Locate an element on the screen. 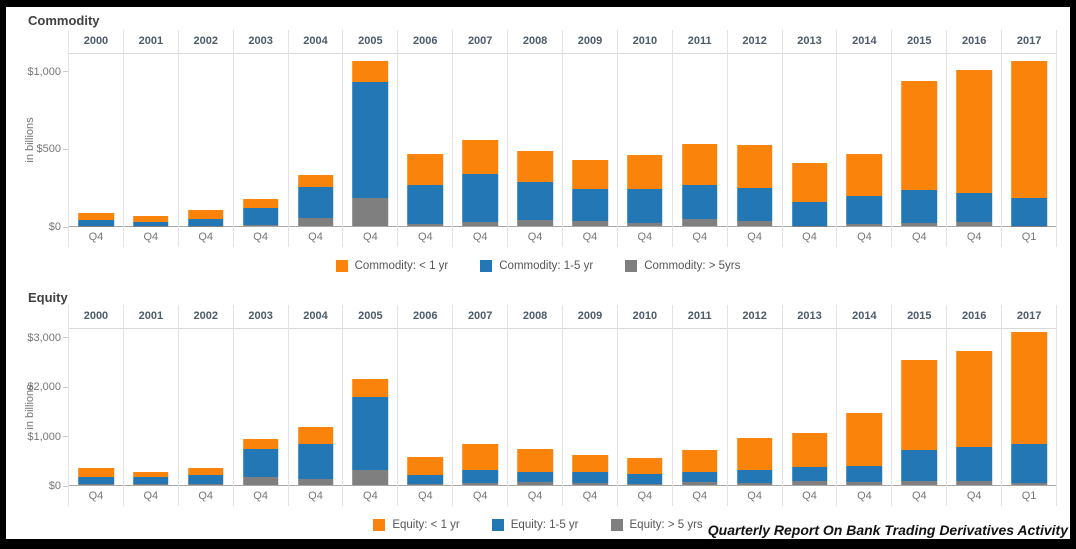  legend-item: Equity: < 1 yr is located at coordinates (416, 525).